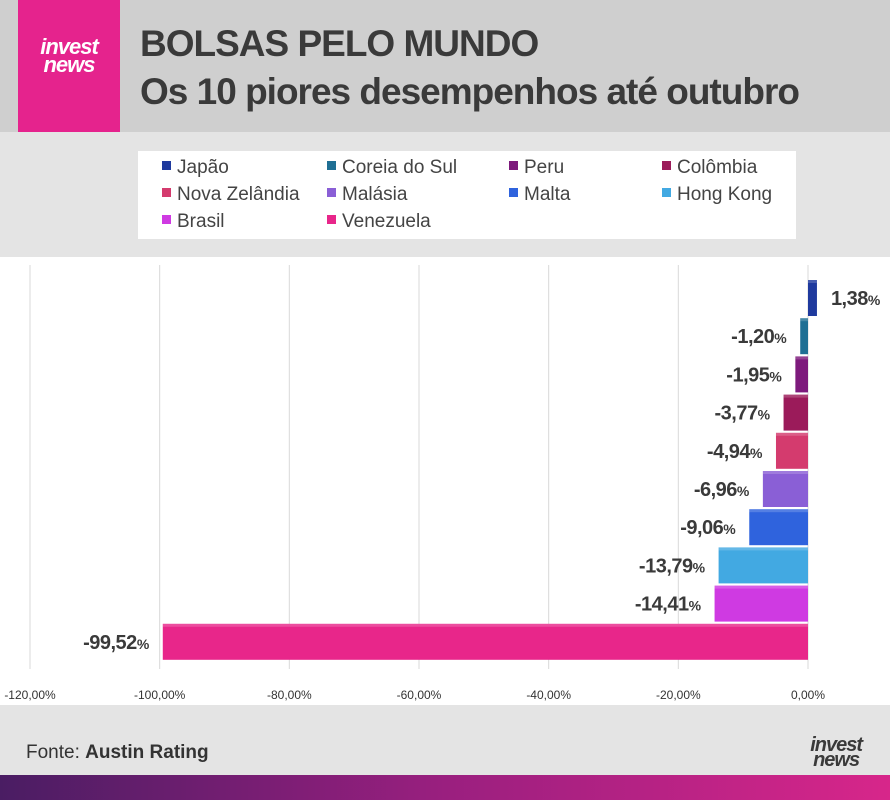  I want to click on legend-label: Brasil, so click(201, 221).